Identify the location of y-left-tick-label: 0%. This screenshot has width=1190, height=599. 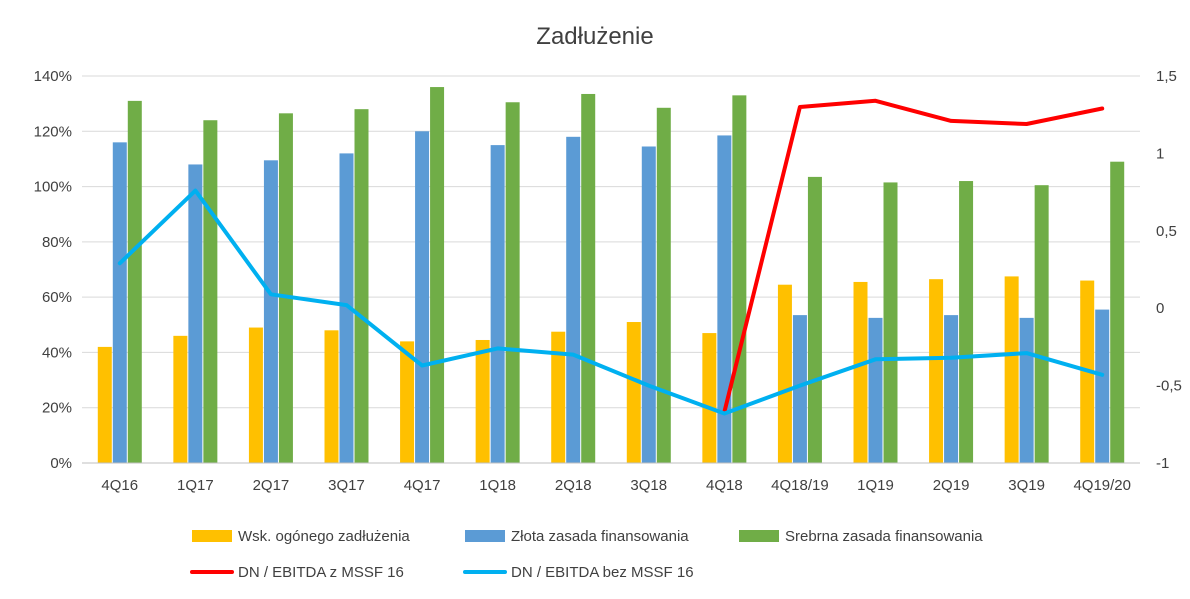
(61, 463).